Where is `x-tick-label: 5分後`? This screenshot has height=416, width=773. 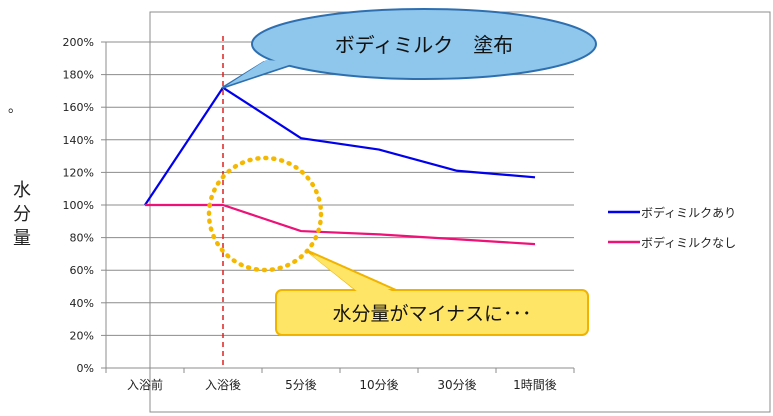 x-tick-label: 5分後 is located at coordinates (301, 385).